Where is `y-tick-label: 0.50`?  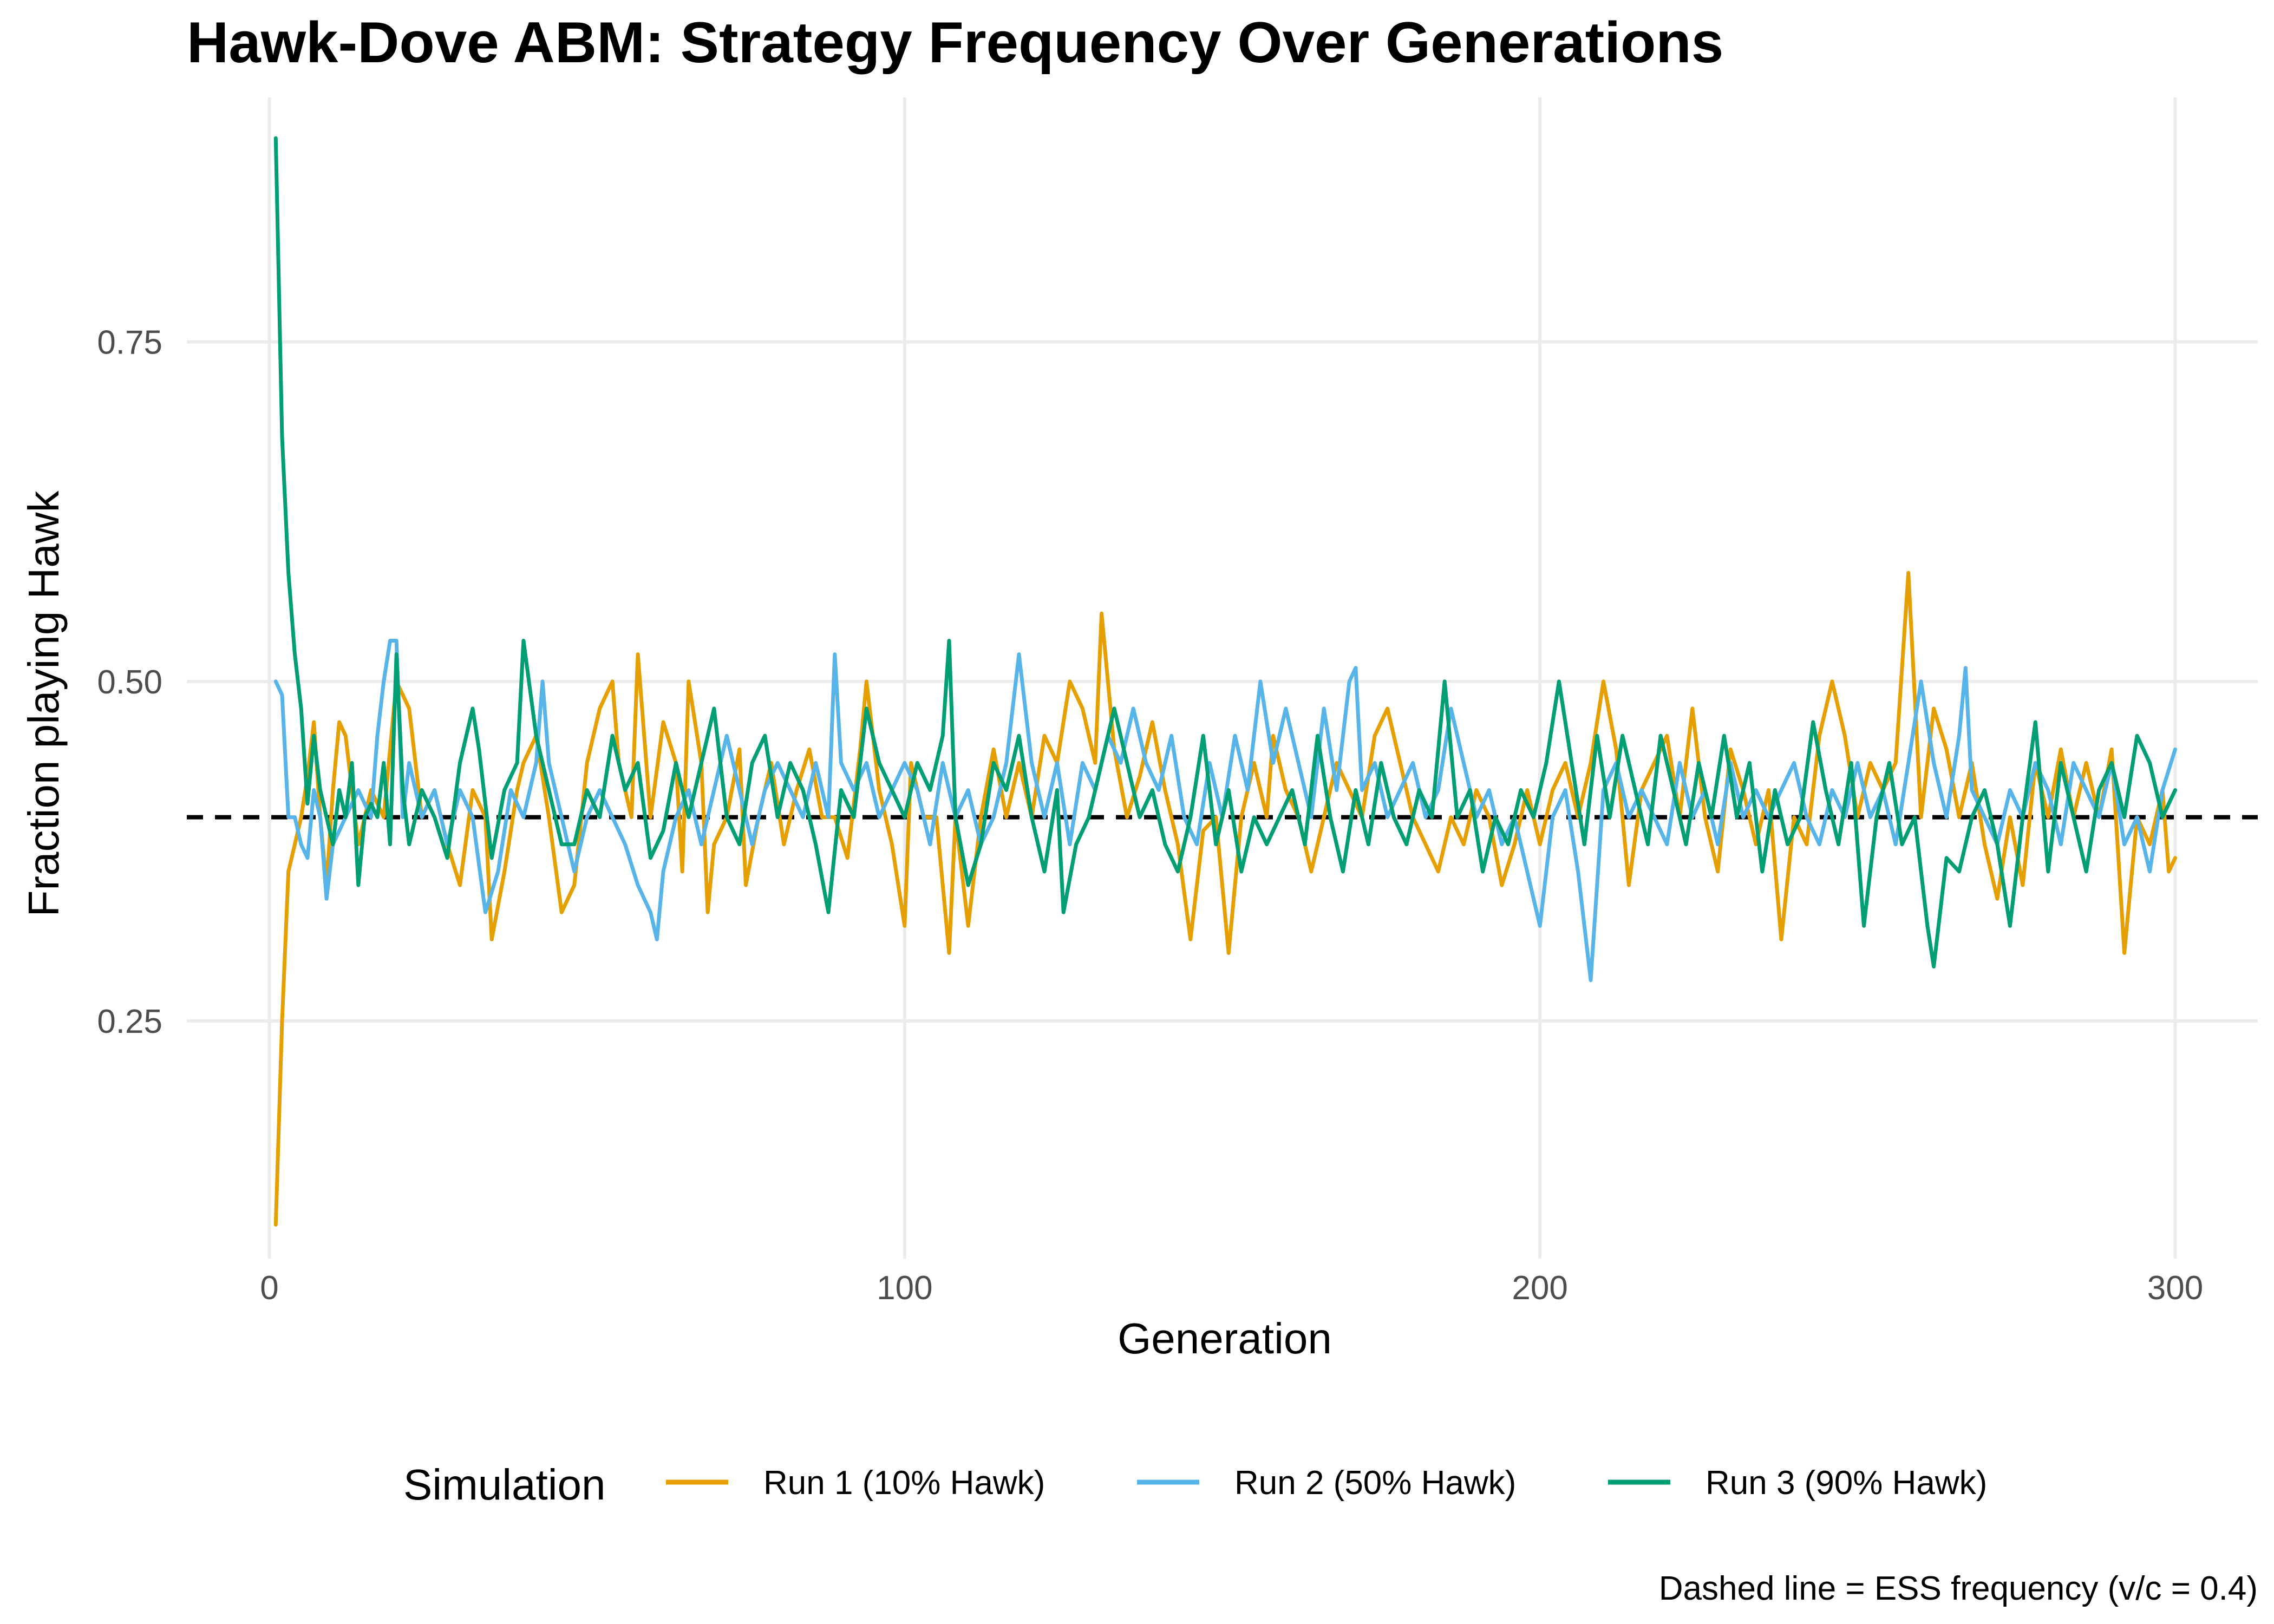 y-tick-label: 0.50 is located at coordinates (129, 682).